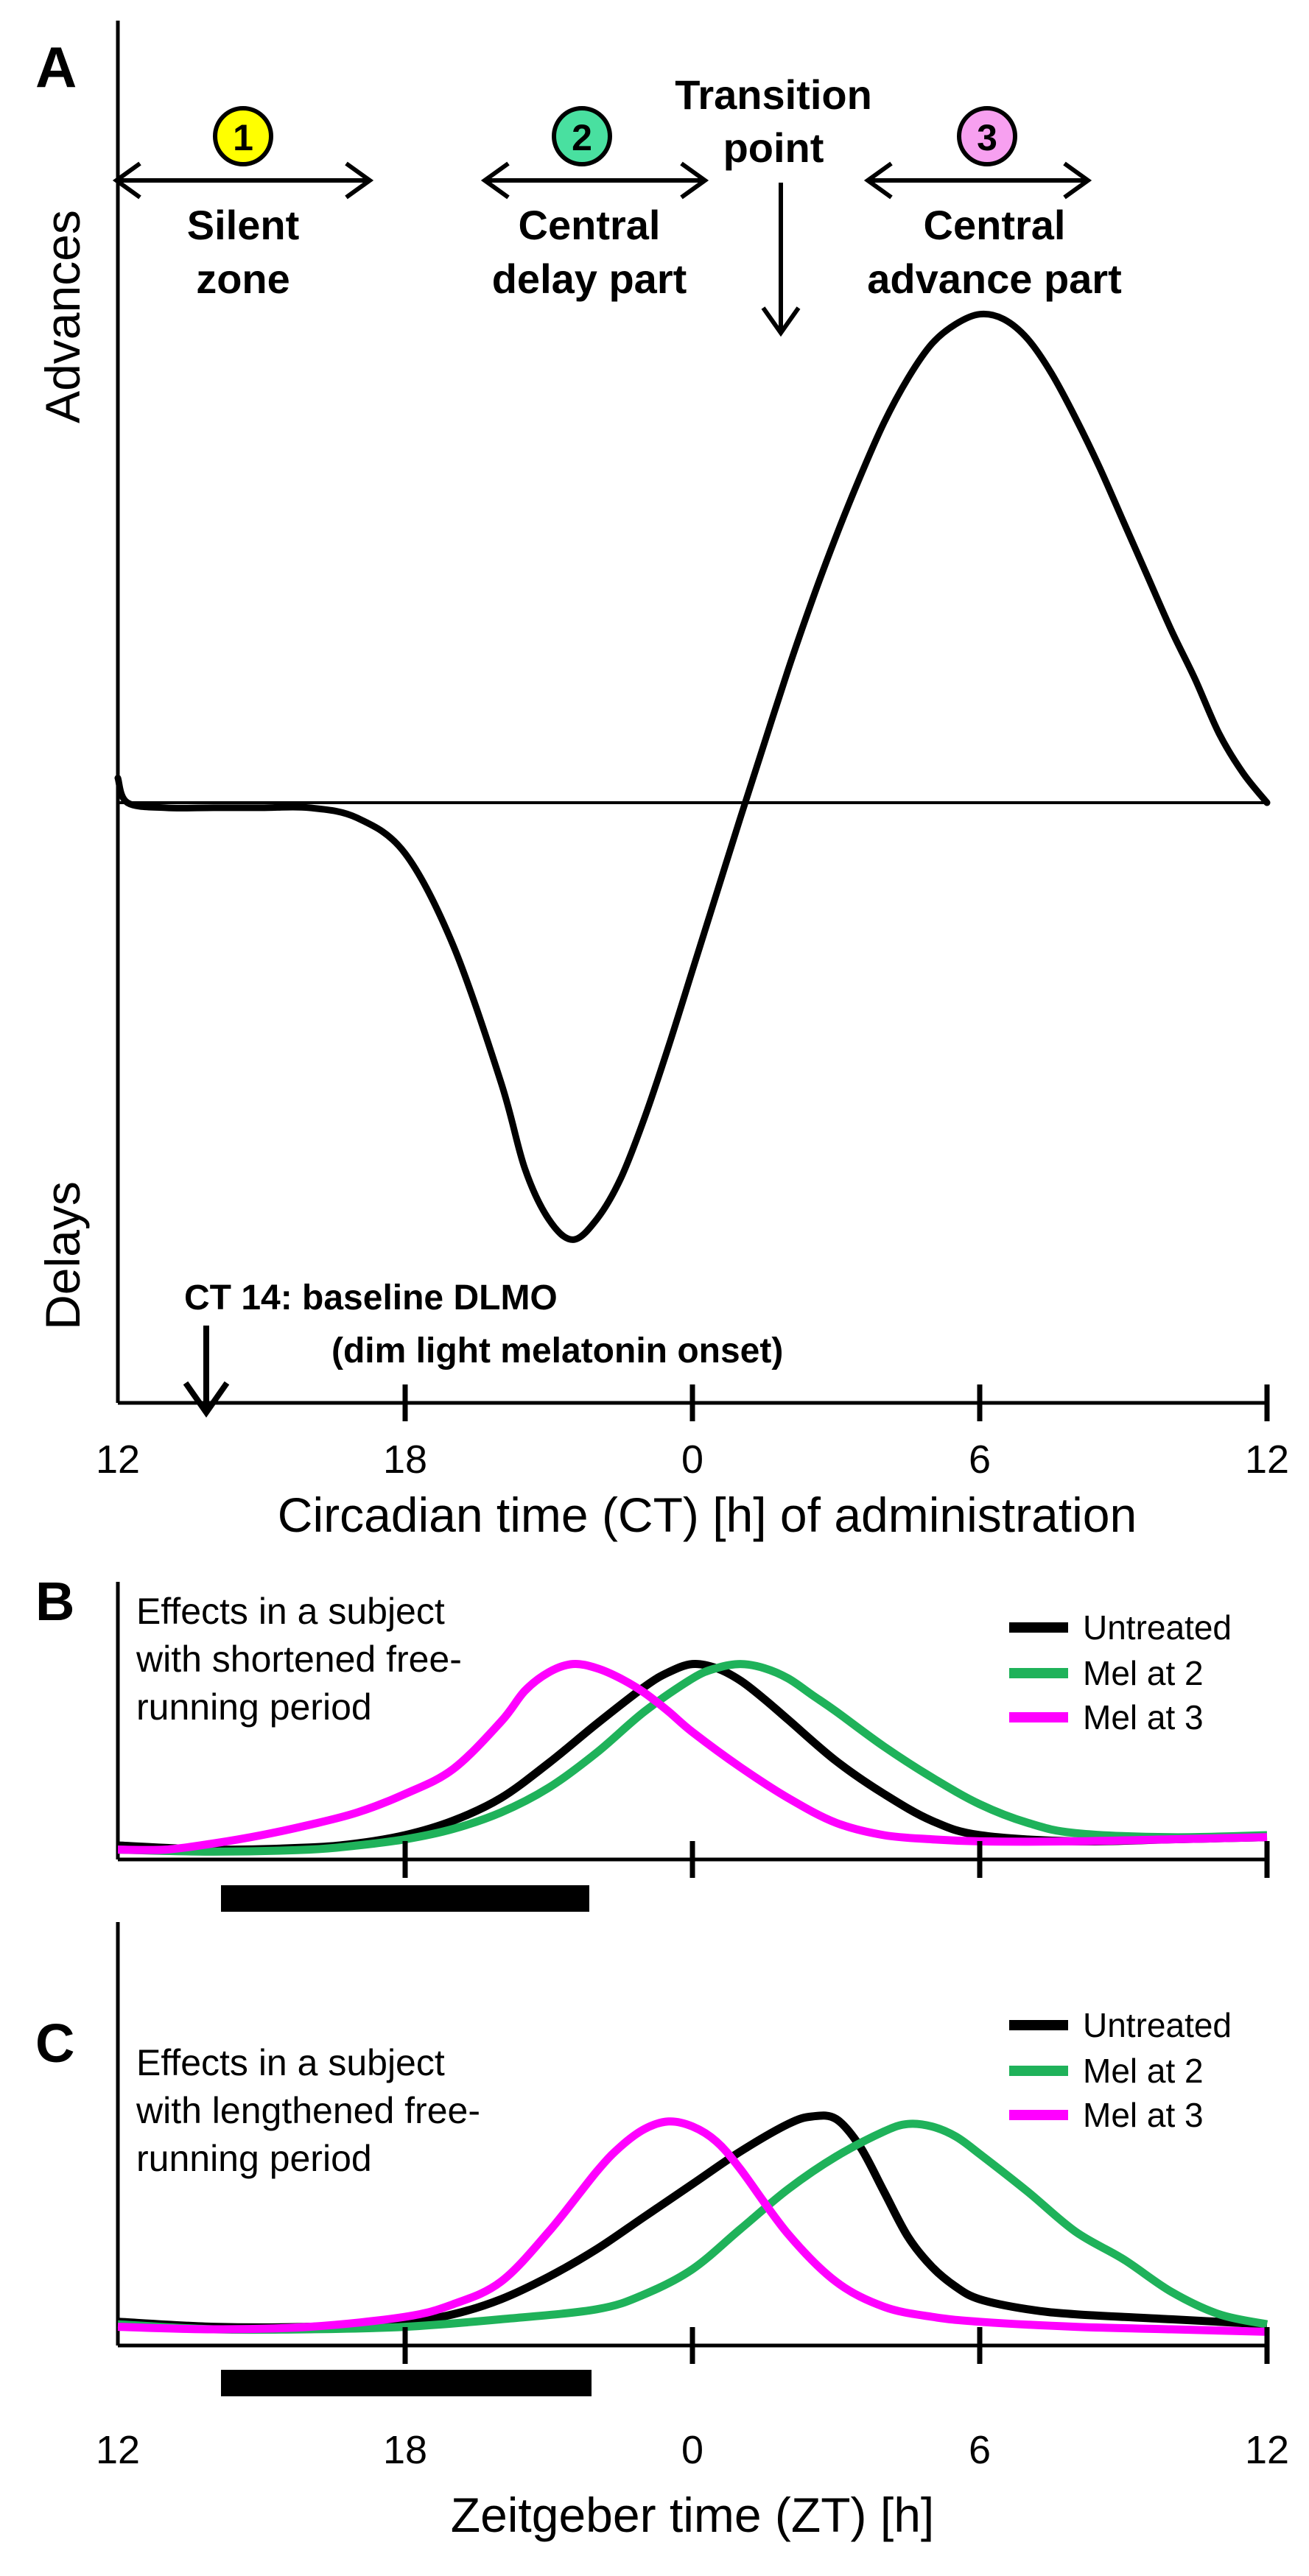 The width and height of the screenshot is (1309, 2576). Describe the element at coordinates (1157, 2025) in the screenshot. I see `legend-c-untreated-label: Untreated` at that location.